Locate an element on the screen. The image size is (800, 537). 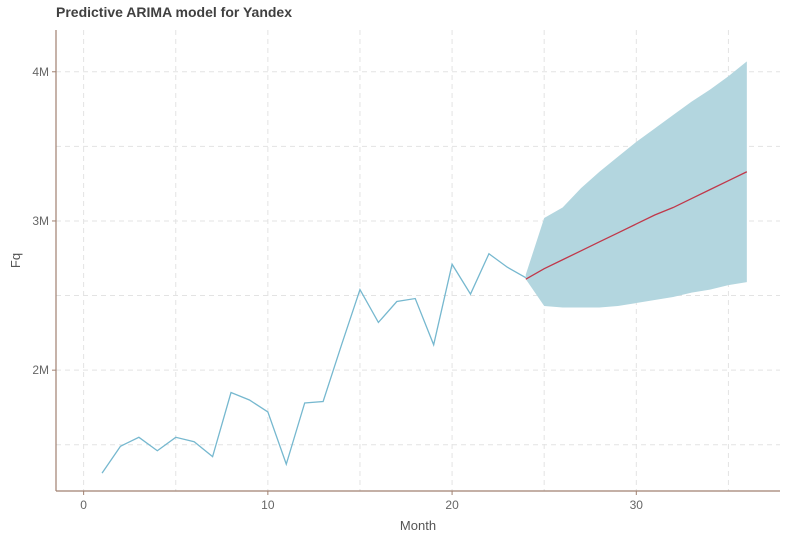
x-axis-title: Month is located at coordinates (418, 525).